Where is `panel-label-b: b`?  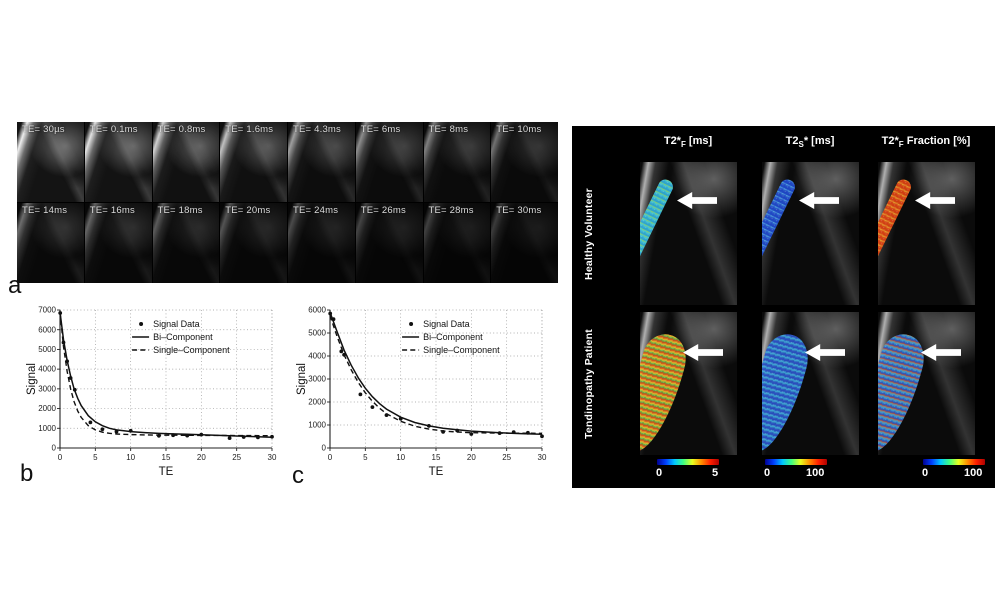
panel-label-b: b is located at coordinates (27, 473).